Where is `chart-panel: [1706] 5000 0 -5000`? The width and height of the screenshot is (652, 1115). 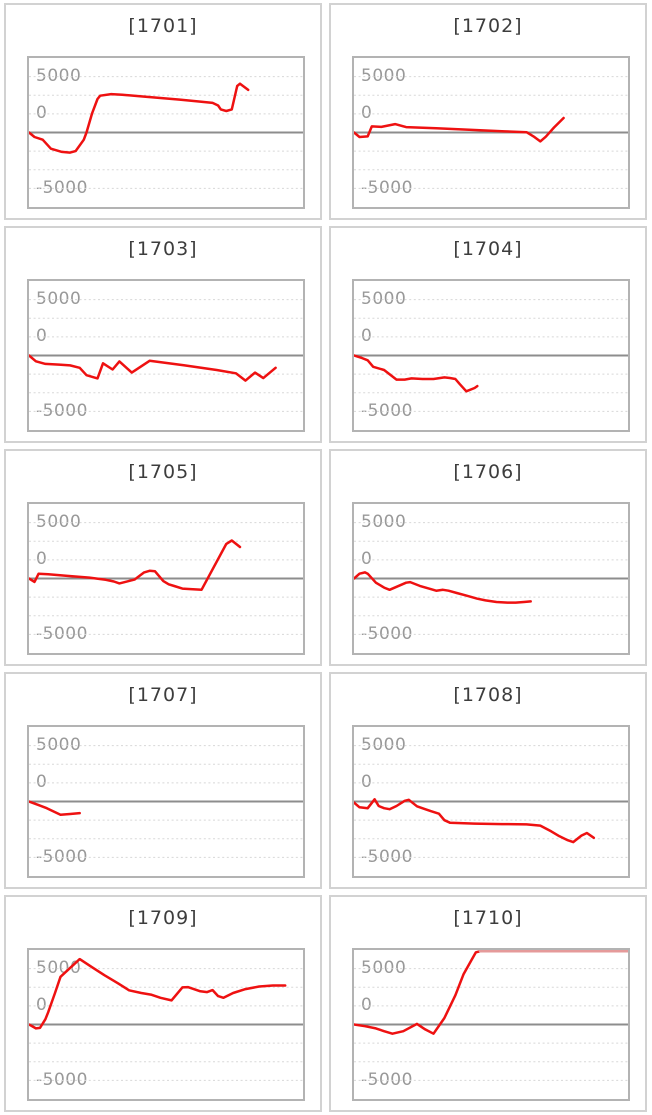 chart-panel: [1706] 5000 0 -5000 is located at coordinates (488, 557).